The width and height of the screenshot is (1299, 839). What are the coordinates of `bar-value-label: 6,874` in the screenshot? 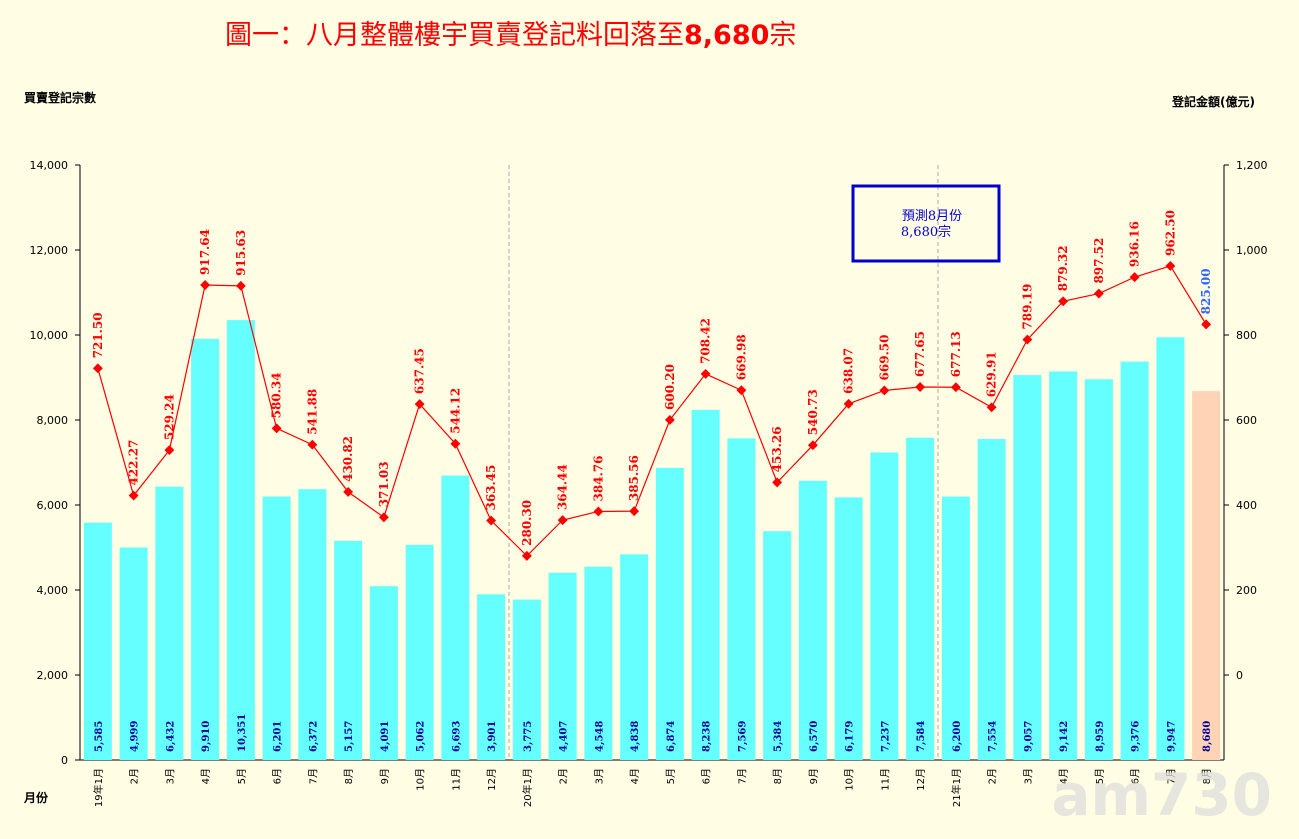 It's located at (671, 736).